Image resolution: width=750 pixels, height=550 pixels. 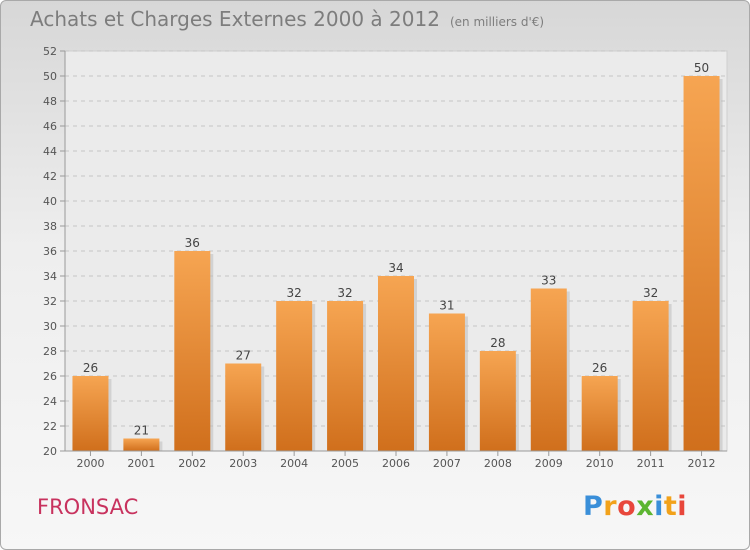 I want to click on logo-letter: r, so click(x=610, y=506).